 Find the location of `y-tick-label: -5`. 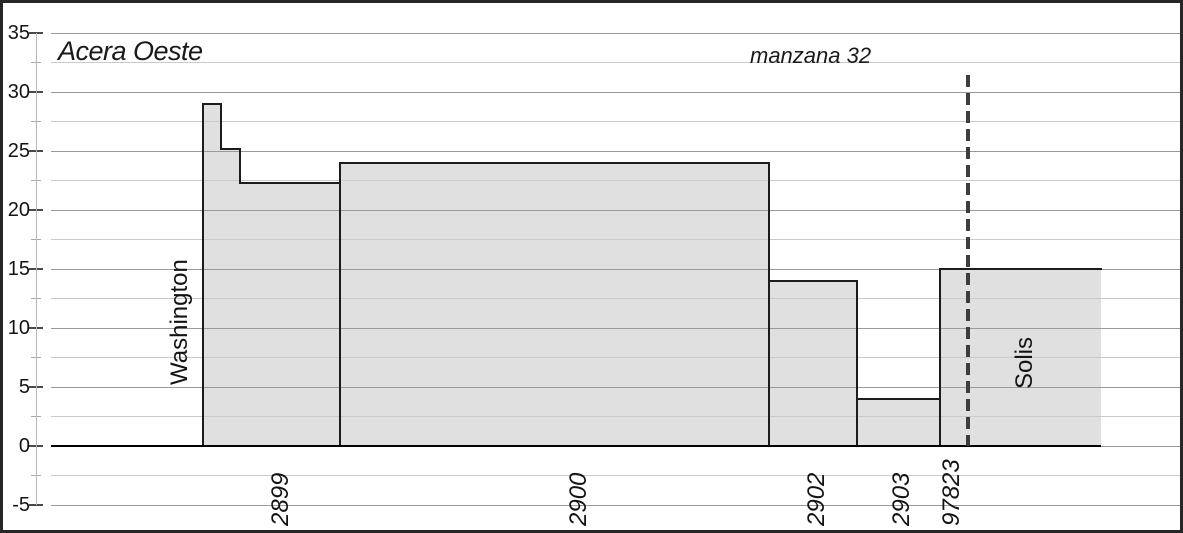

y-tick-label: -5 is located at coordinates (21, 505).